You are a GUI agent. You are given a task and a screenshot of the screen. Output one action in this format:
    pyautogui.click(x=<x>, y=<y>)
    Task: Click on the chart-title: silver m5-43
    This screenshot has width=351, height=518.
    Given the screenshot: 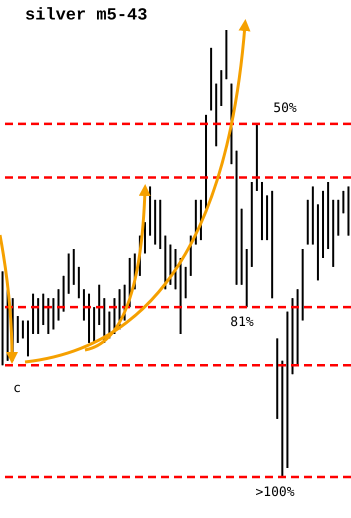 What is the action you would take?
    pyautogui.click(x=86, y=16)
    